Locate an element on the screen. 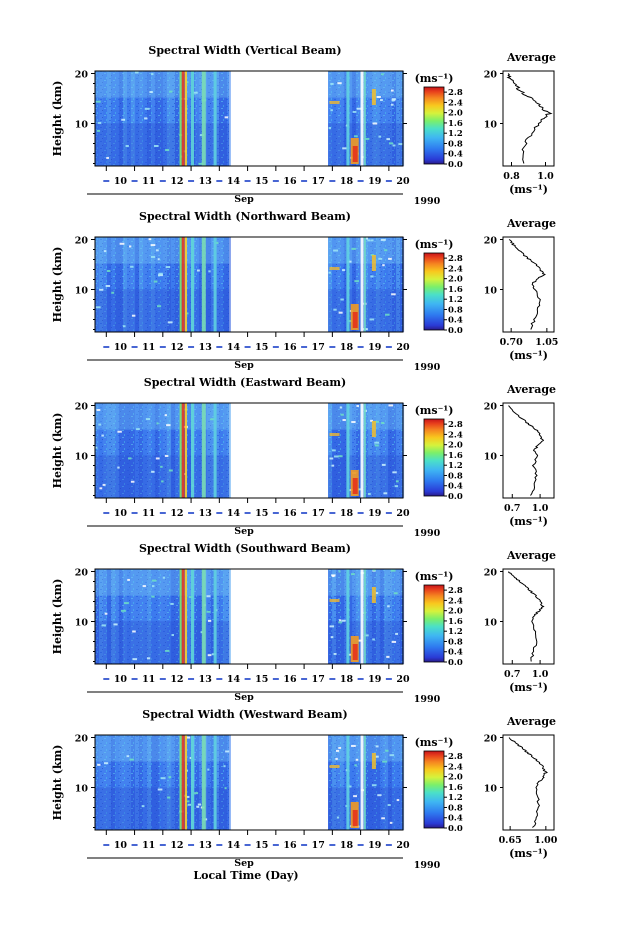  average-x-tick-label: 0.7 is located at coordinates (512, 508).